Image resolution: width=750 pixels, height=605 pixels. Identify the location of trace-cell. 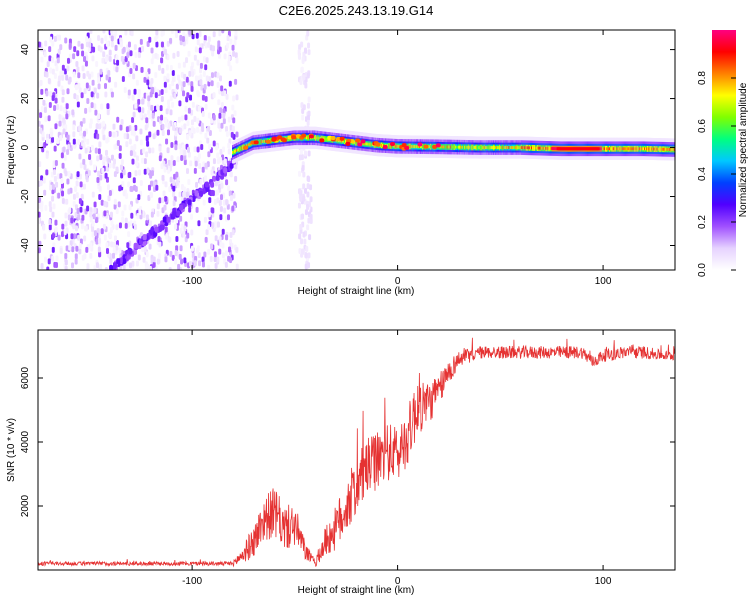
(231, 165).